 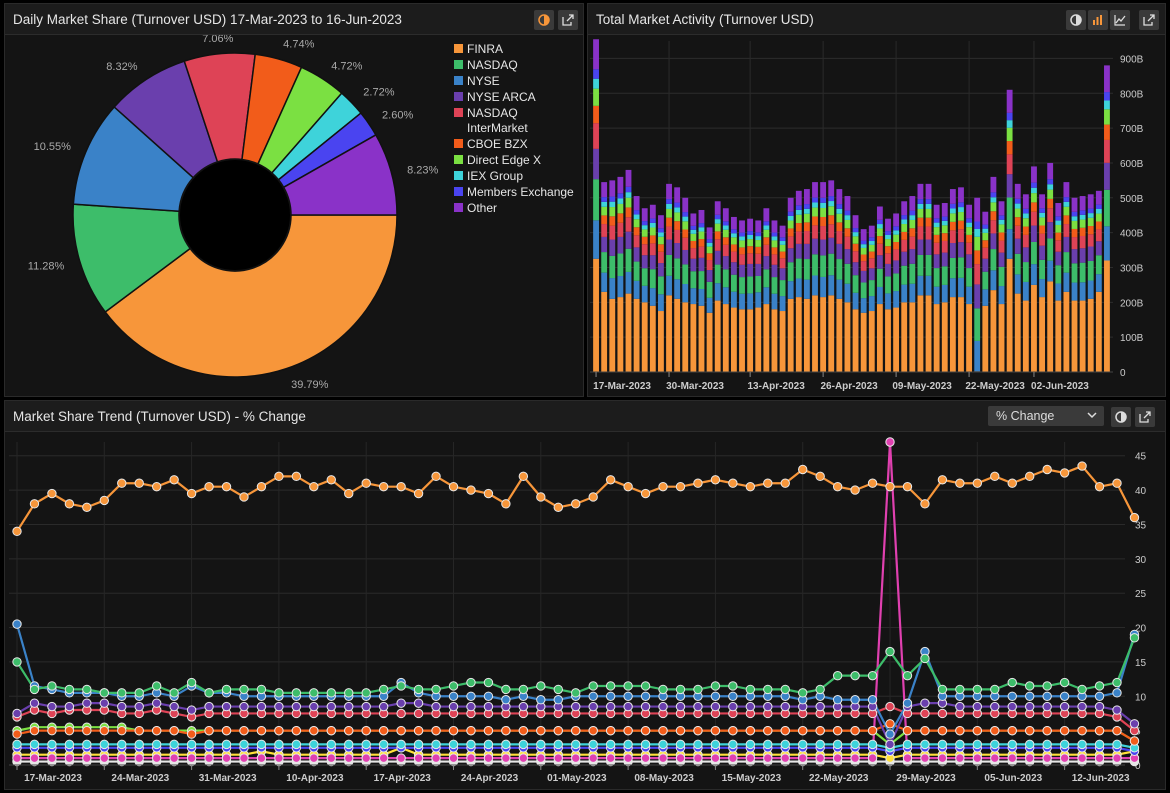 I want to click on x-tick-label: 24-Mar-2023, so click(x=140, y=778).